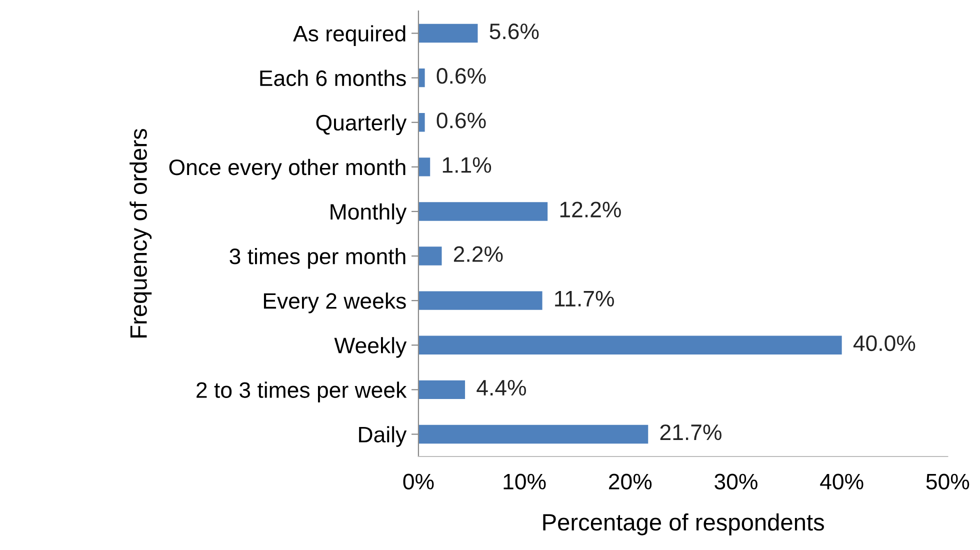  What do you see at coordinates (349, 35) in the screenshot?
I see `y-tick-label: As required` at bounding box center [349, 35].